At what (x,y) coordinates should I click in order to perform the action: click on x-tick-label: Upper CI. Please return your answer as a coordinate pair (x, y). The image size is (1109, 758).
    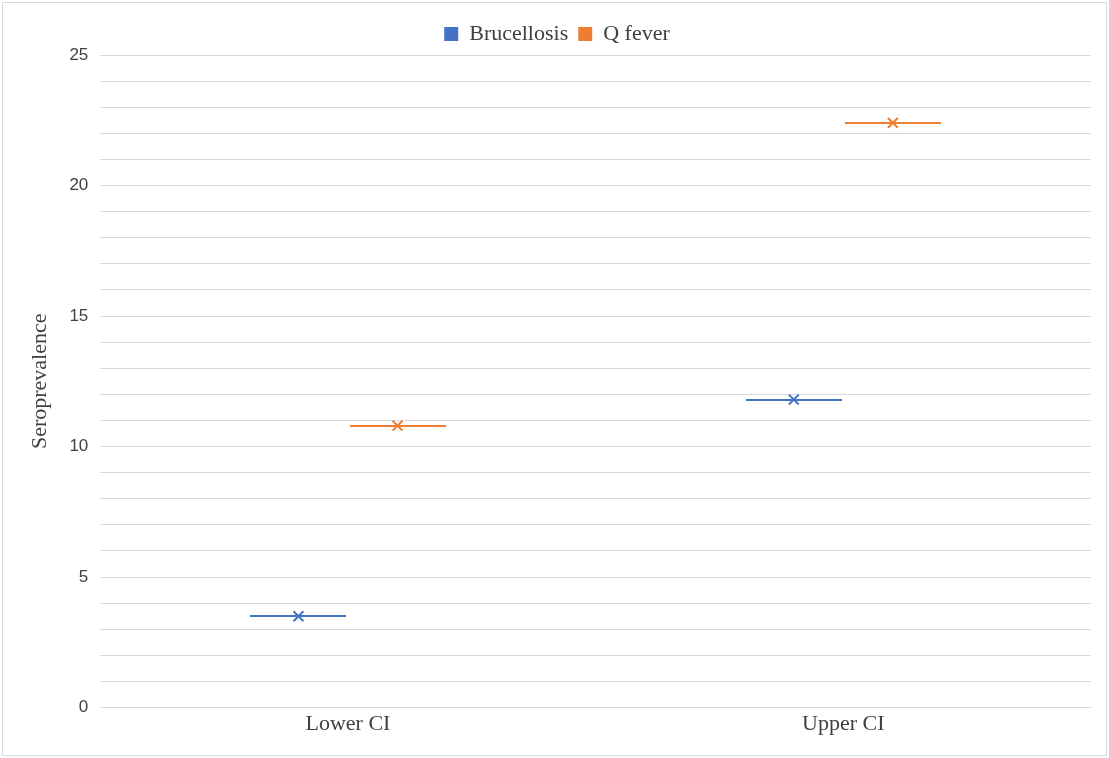
    Looking at the image, I should click on (843, 722).